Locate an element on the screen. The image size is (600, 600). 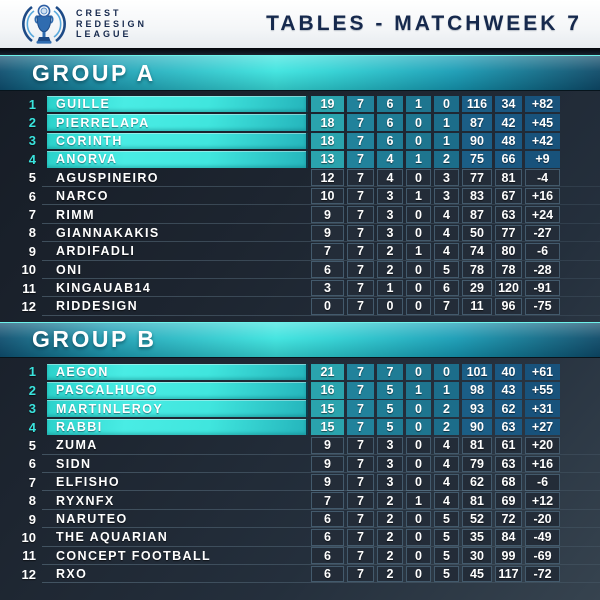
team-name-bar: KINGAUAB14 is located at coordinates (177, 288).